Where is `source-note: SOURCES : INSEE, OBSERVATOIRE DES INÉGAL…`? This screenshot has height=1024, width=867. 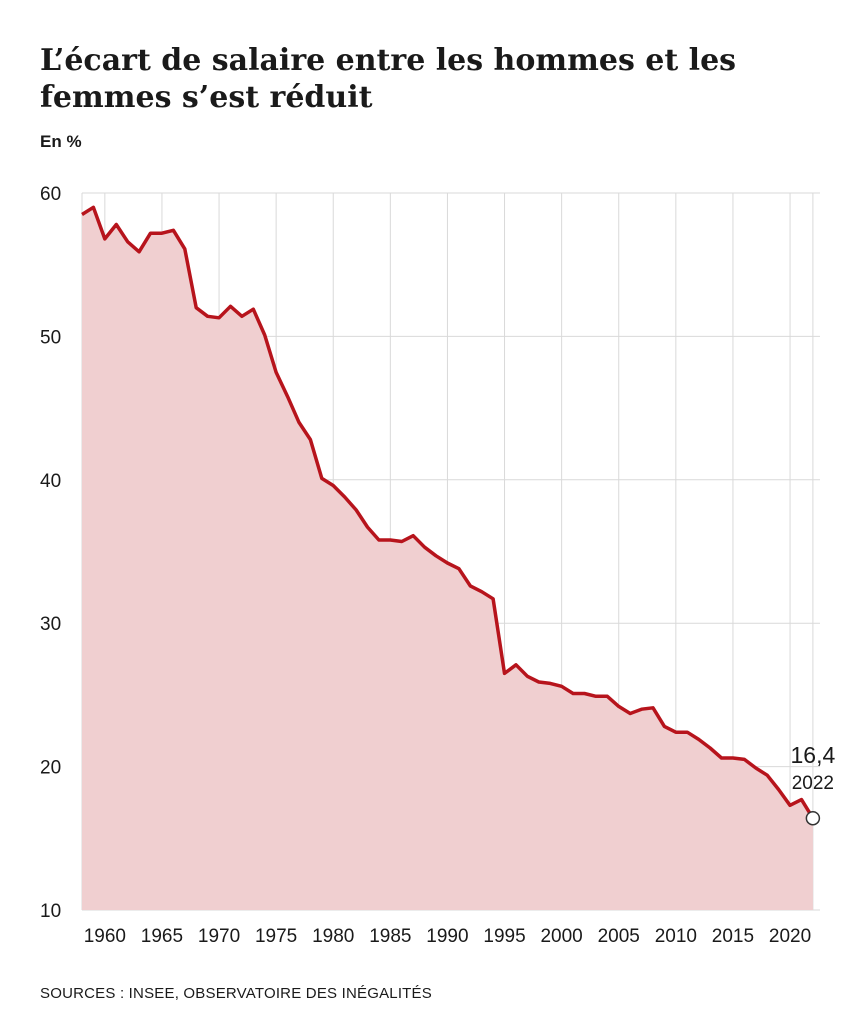
source-note: SOURCES : INSEE, OBSERVATOIRE DES INÉGAL… is located at coordinates (236, 993).